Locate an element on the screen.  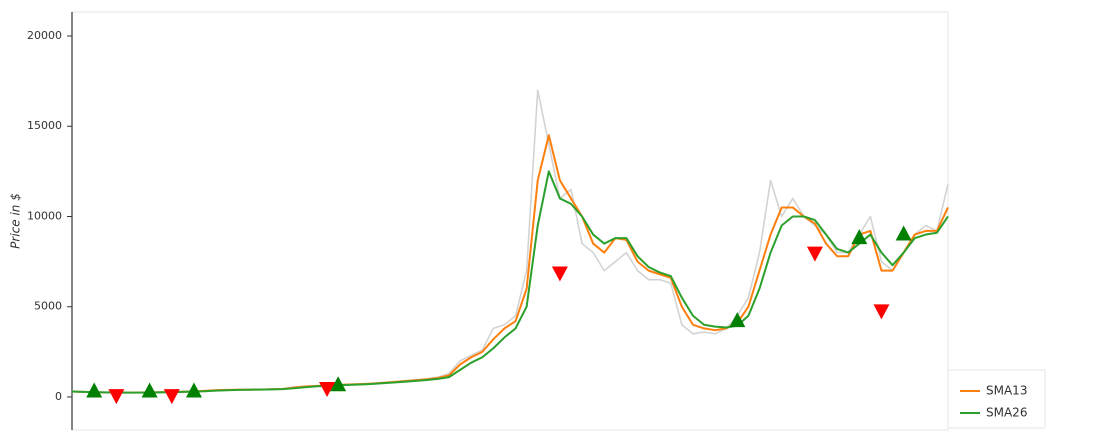
y-tick-label: 0 is located at coordinates (58, 396).